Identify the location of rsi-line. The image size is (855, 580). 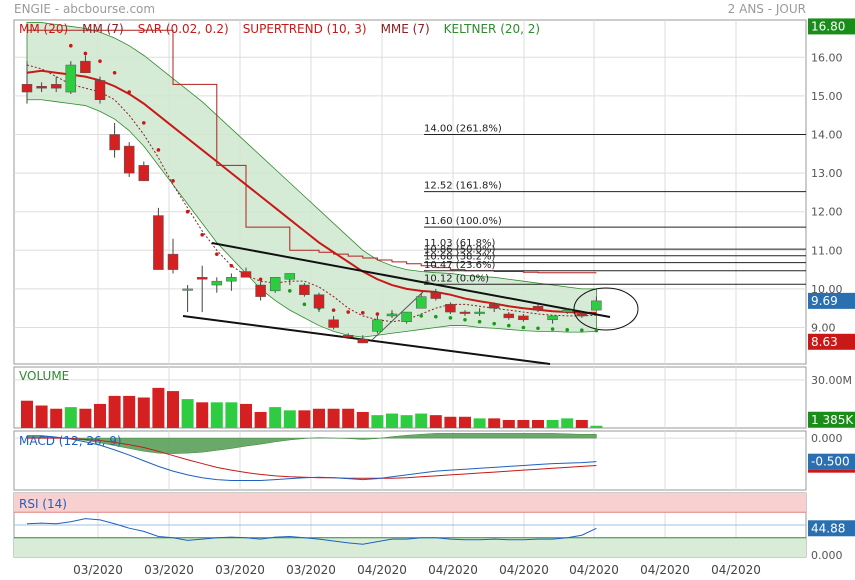
(311, 531).